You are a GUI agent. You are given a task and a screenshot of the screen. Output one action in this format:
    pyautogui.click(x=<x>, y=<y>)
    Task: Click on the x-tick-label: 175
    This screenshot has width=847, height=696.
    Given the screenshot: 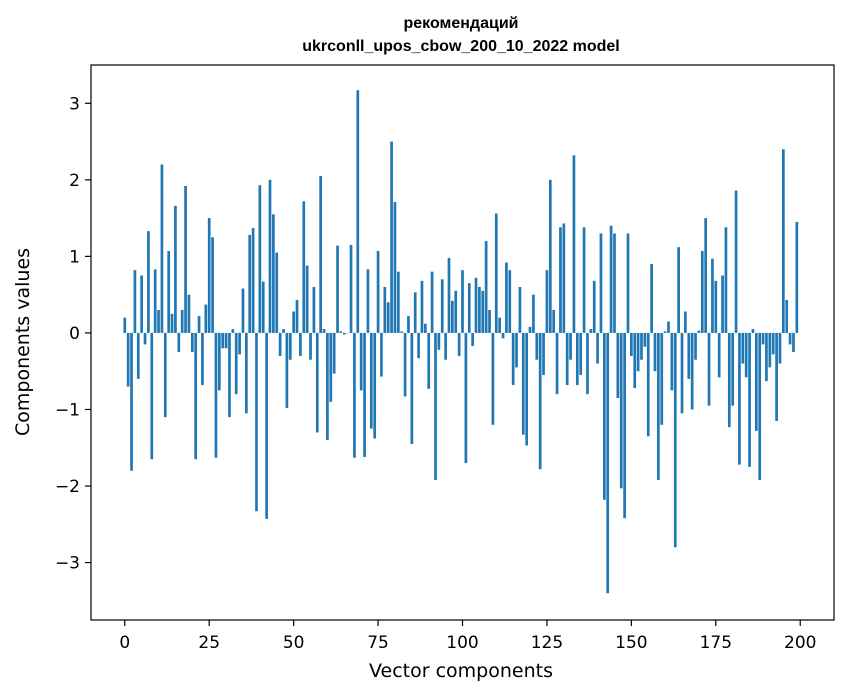 What is the action you would take?
    pyautogui.click(x=716, y=643)
    